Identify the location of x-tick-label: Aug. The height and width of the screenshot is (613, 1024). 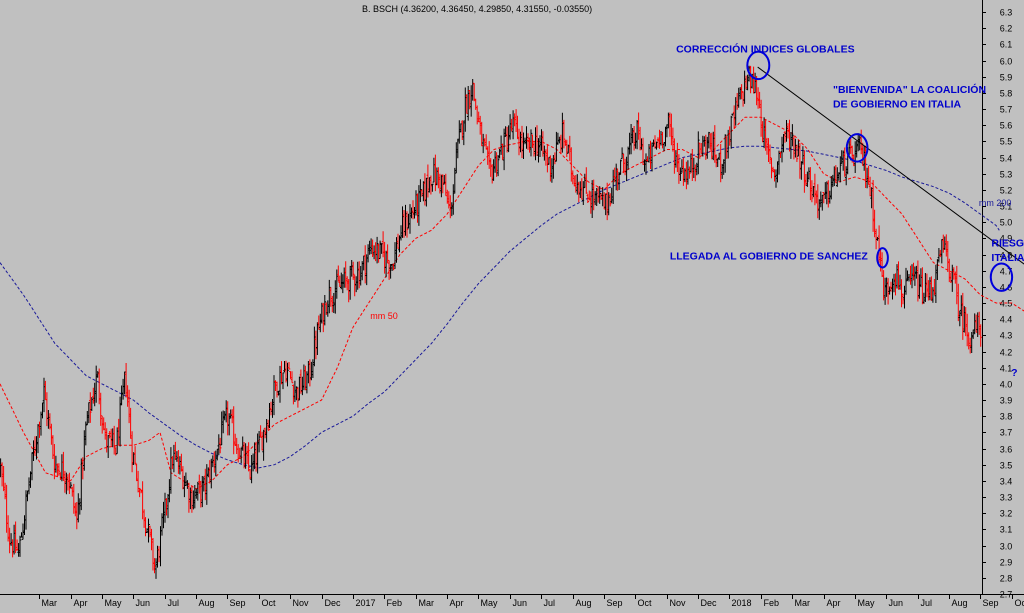
(960, 603).